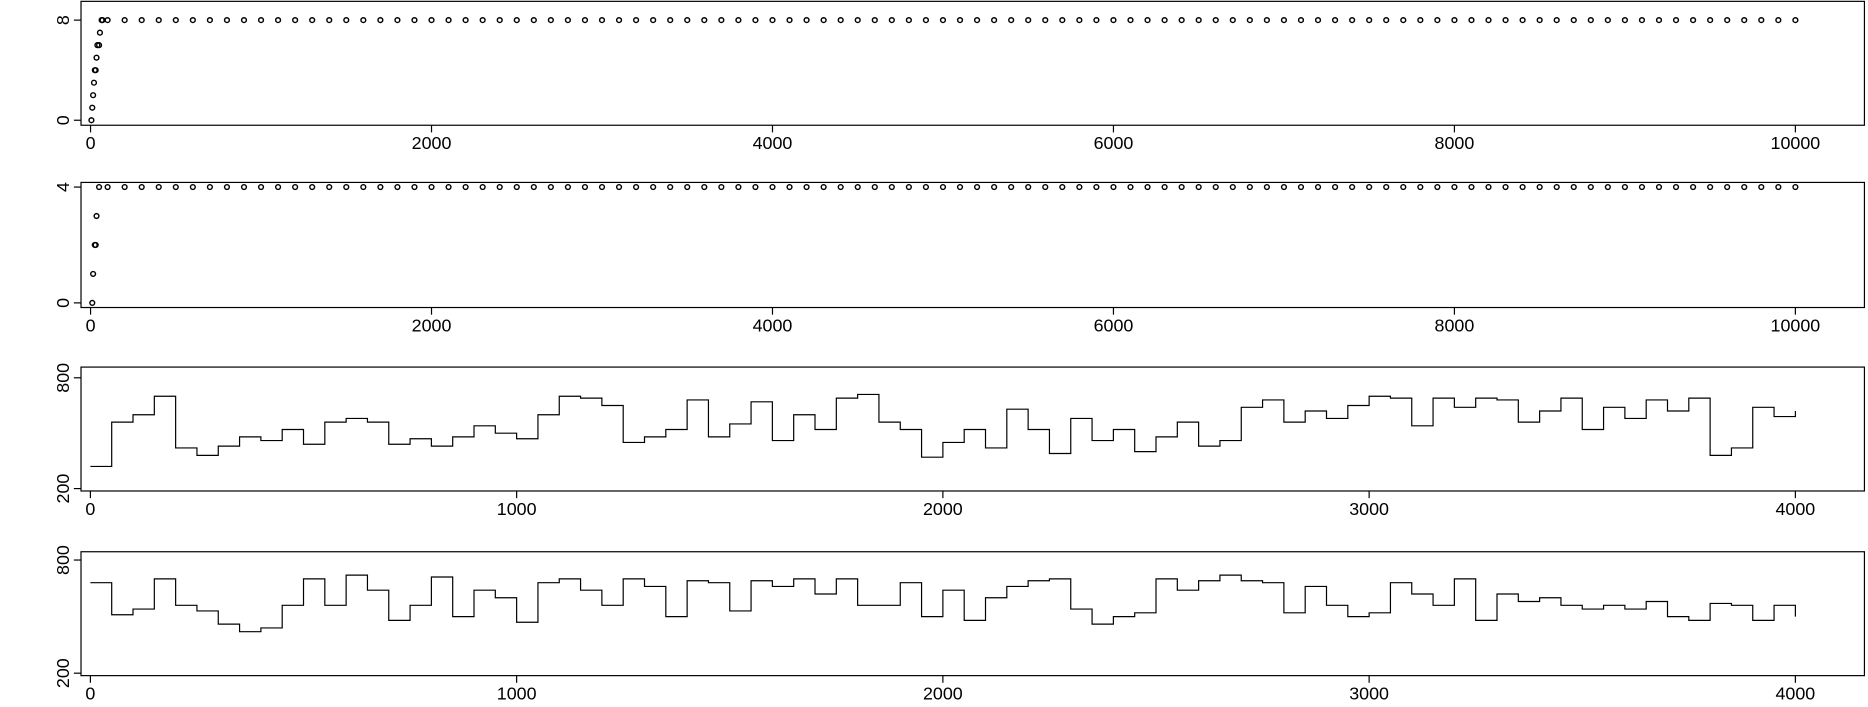  What do you see at coordinates (63, 673) in the screenshot?
I see `y-tick-label: 200` at bounding box center [63, 673].